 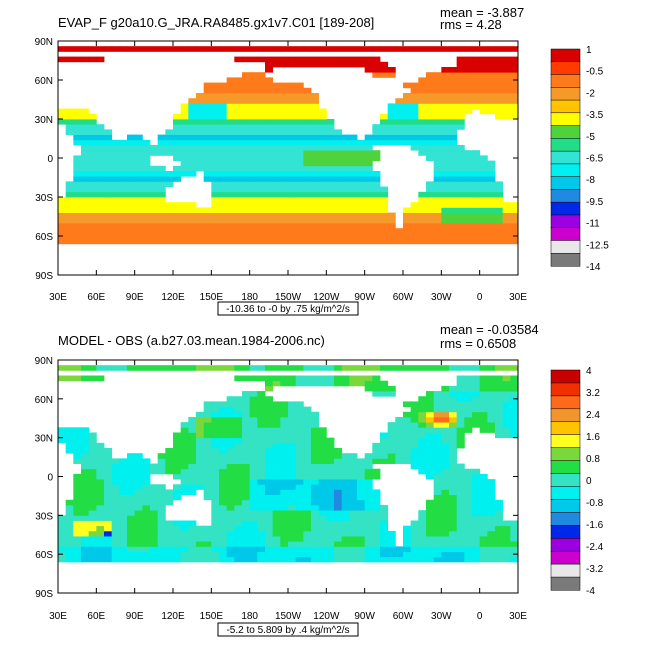 I want to click on x-tick-label: 120E, so click(x=173, y=616).